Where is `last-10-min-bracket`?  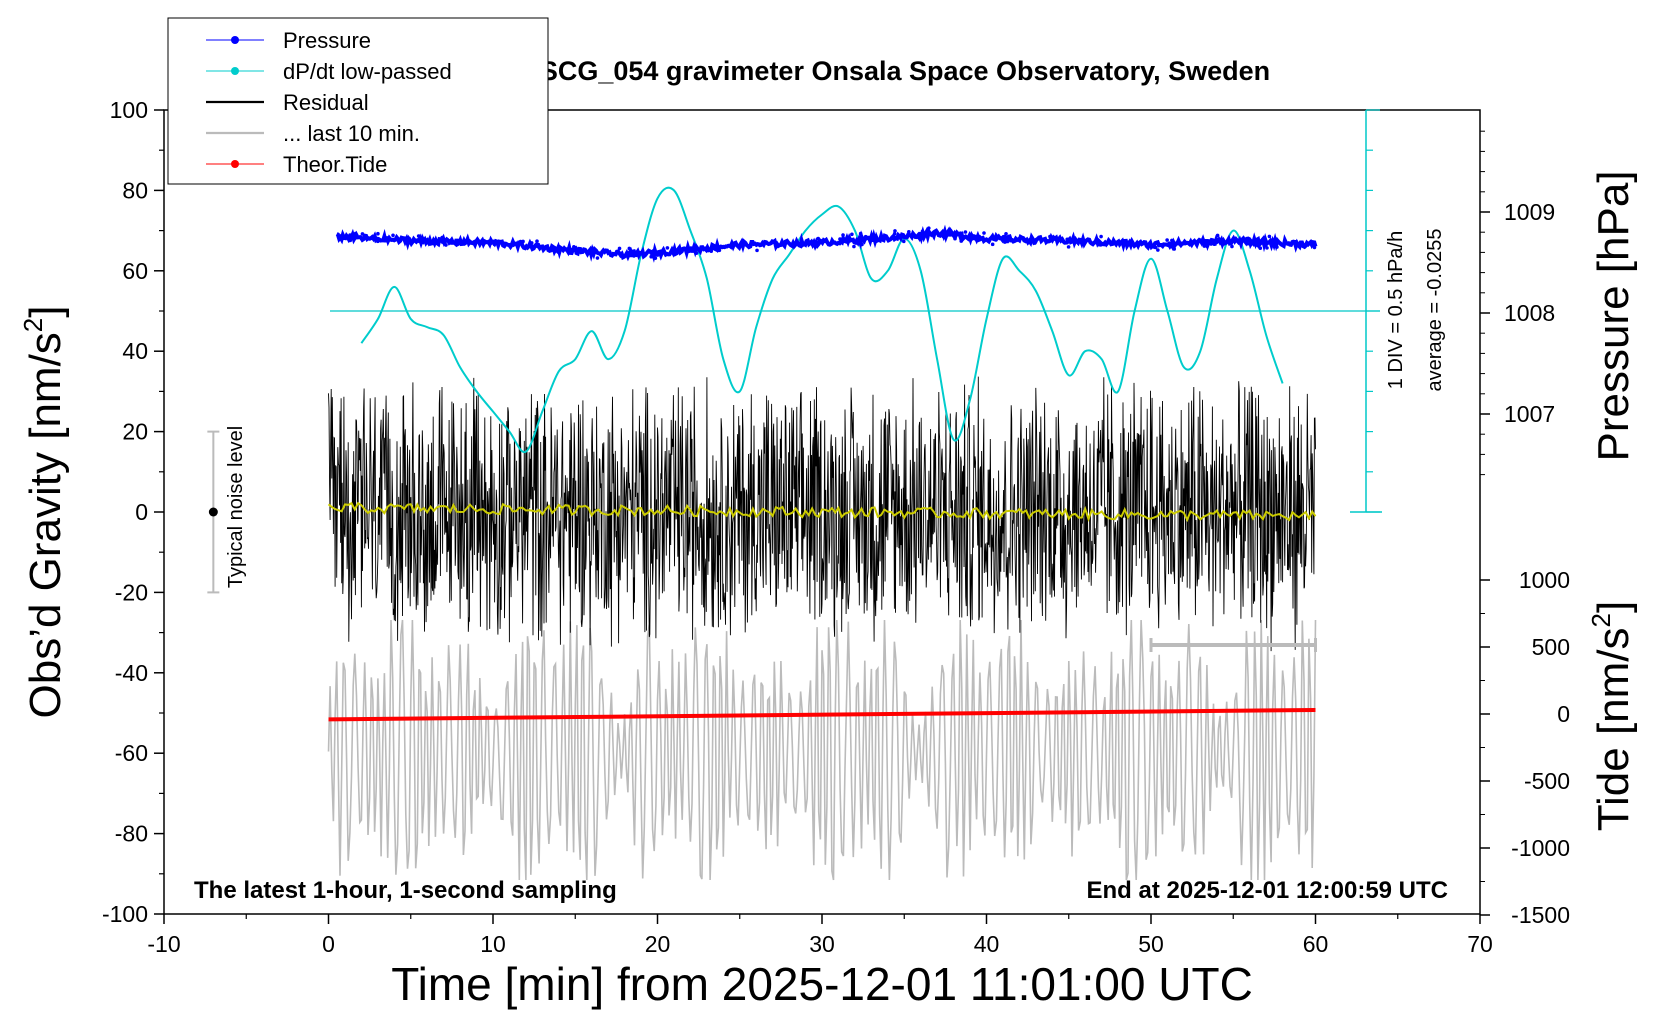
last-10-min-bracket is located at coordinates (1233, 645).